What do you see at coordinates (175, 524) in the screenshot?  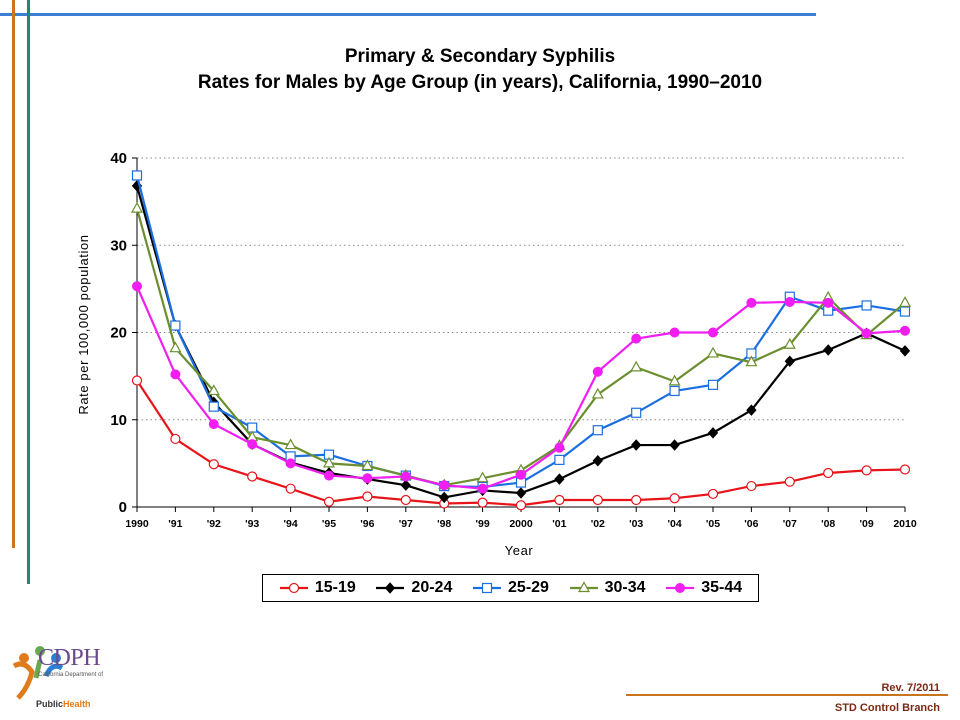 I see `xtick-label: '91` at bounding box center [175, 524].